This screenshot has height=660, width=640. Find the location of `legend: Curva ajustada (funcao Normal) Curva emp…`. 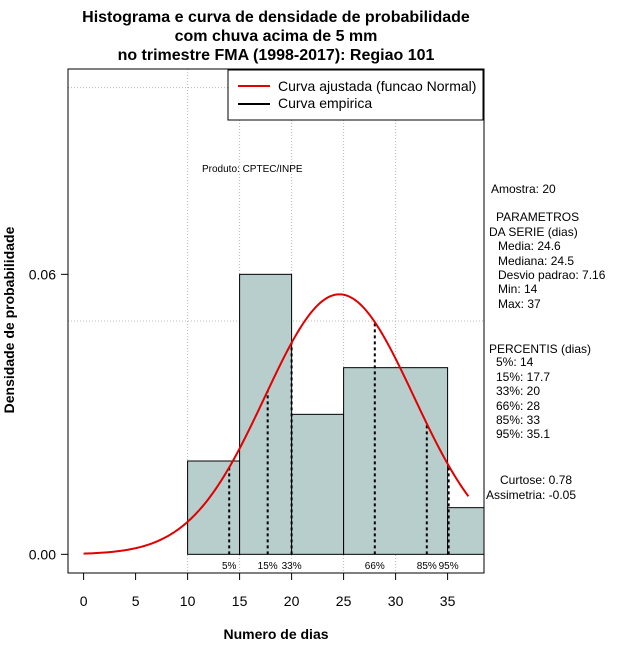

legend: Curva ajustada (funcao Normal) Curva emp… is located at coordinates (355, 95).